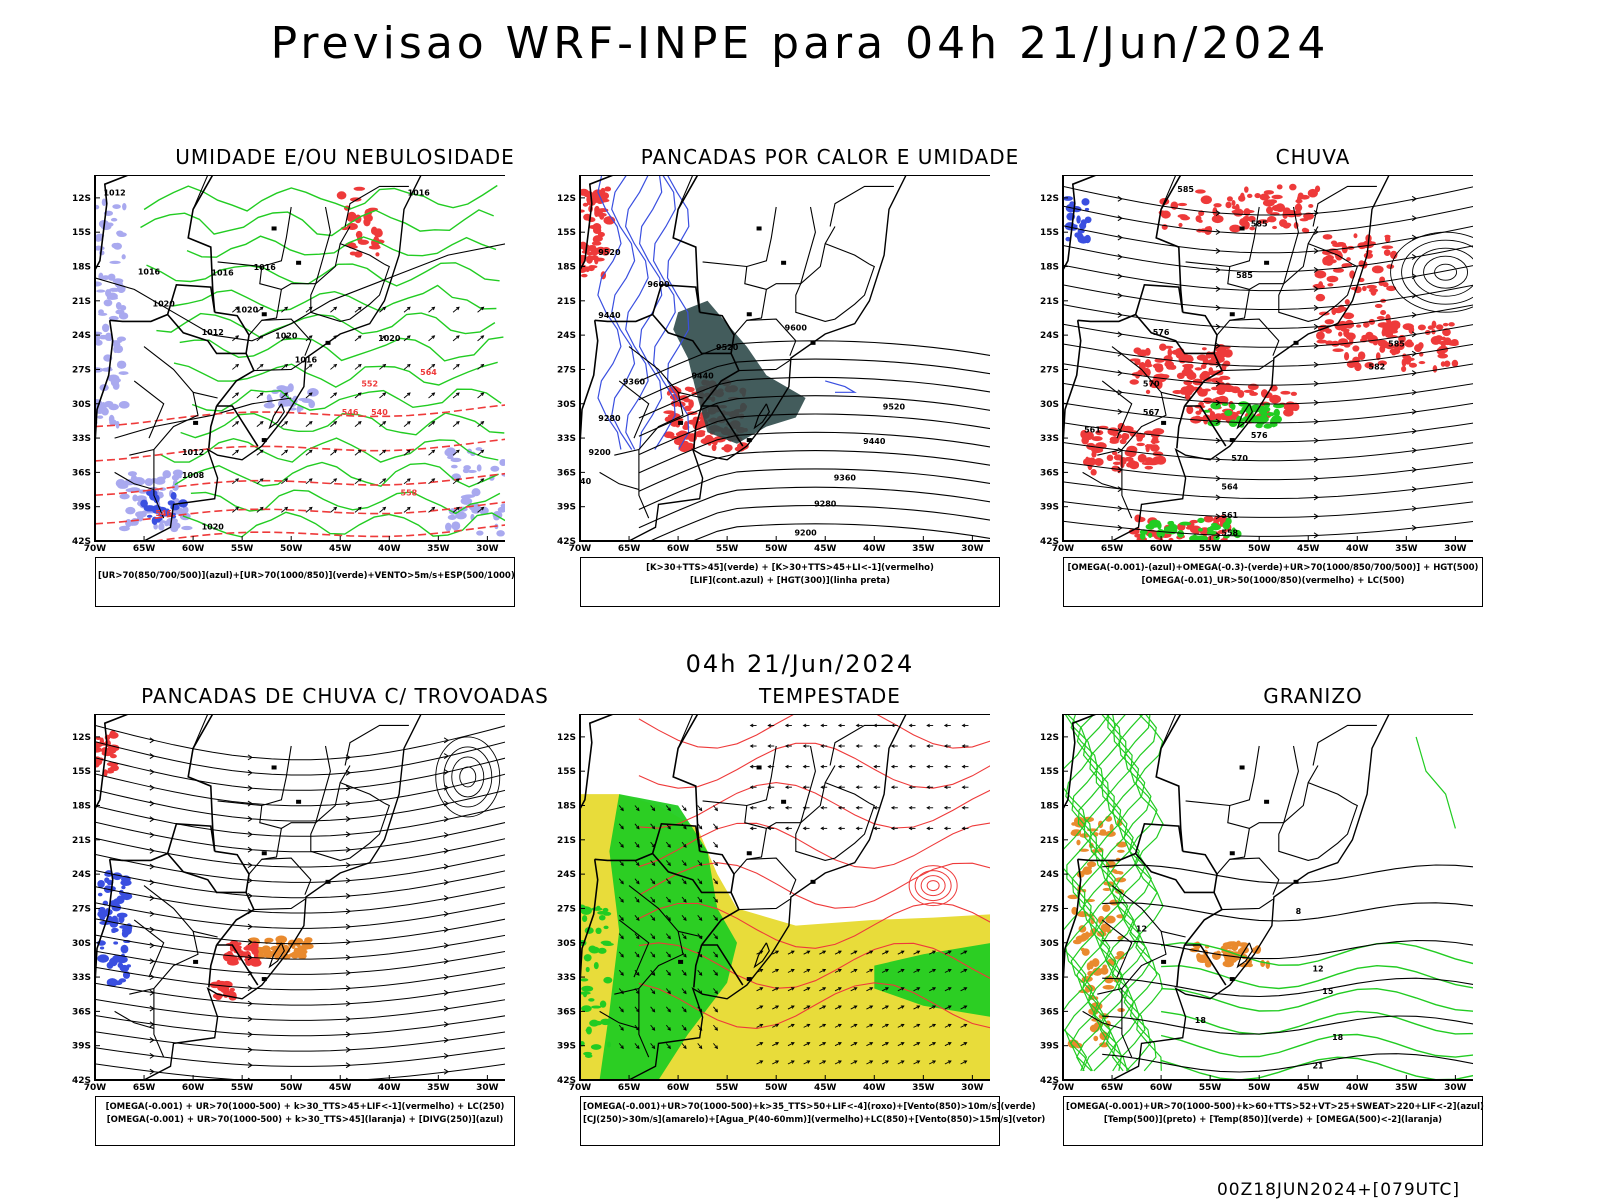 The height and width of the screenshot is (1200, 1600). I want to click on lon-tick: 50W, so click(776, 1088).